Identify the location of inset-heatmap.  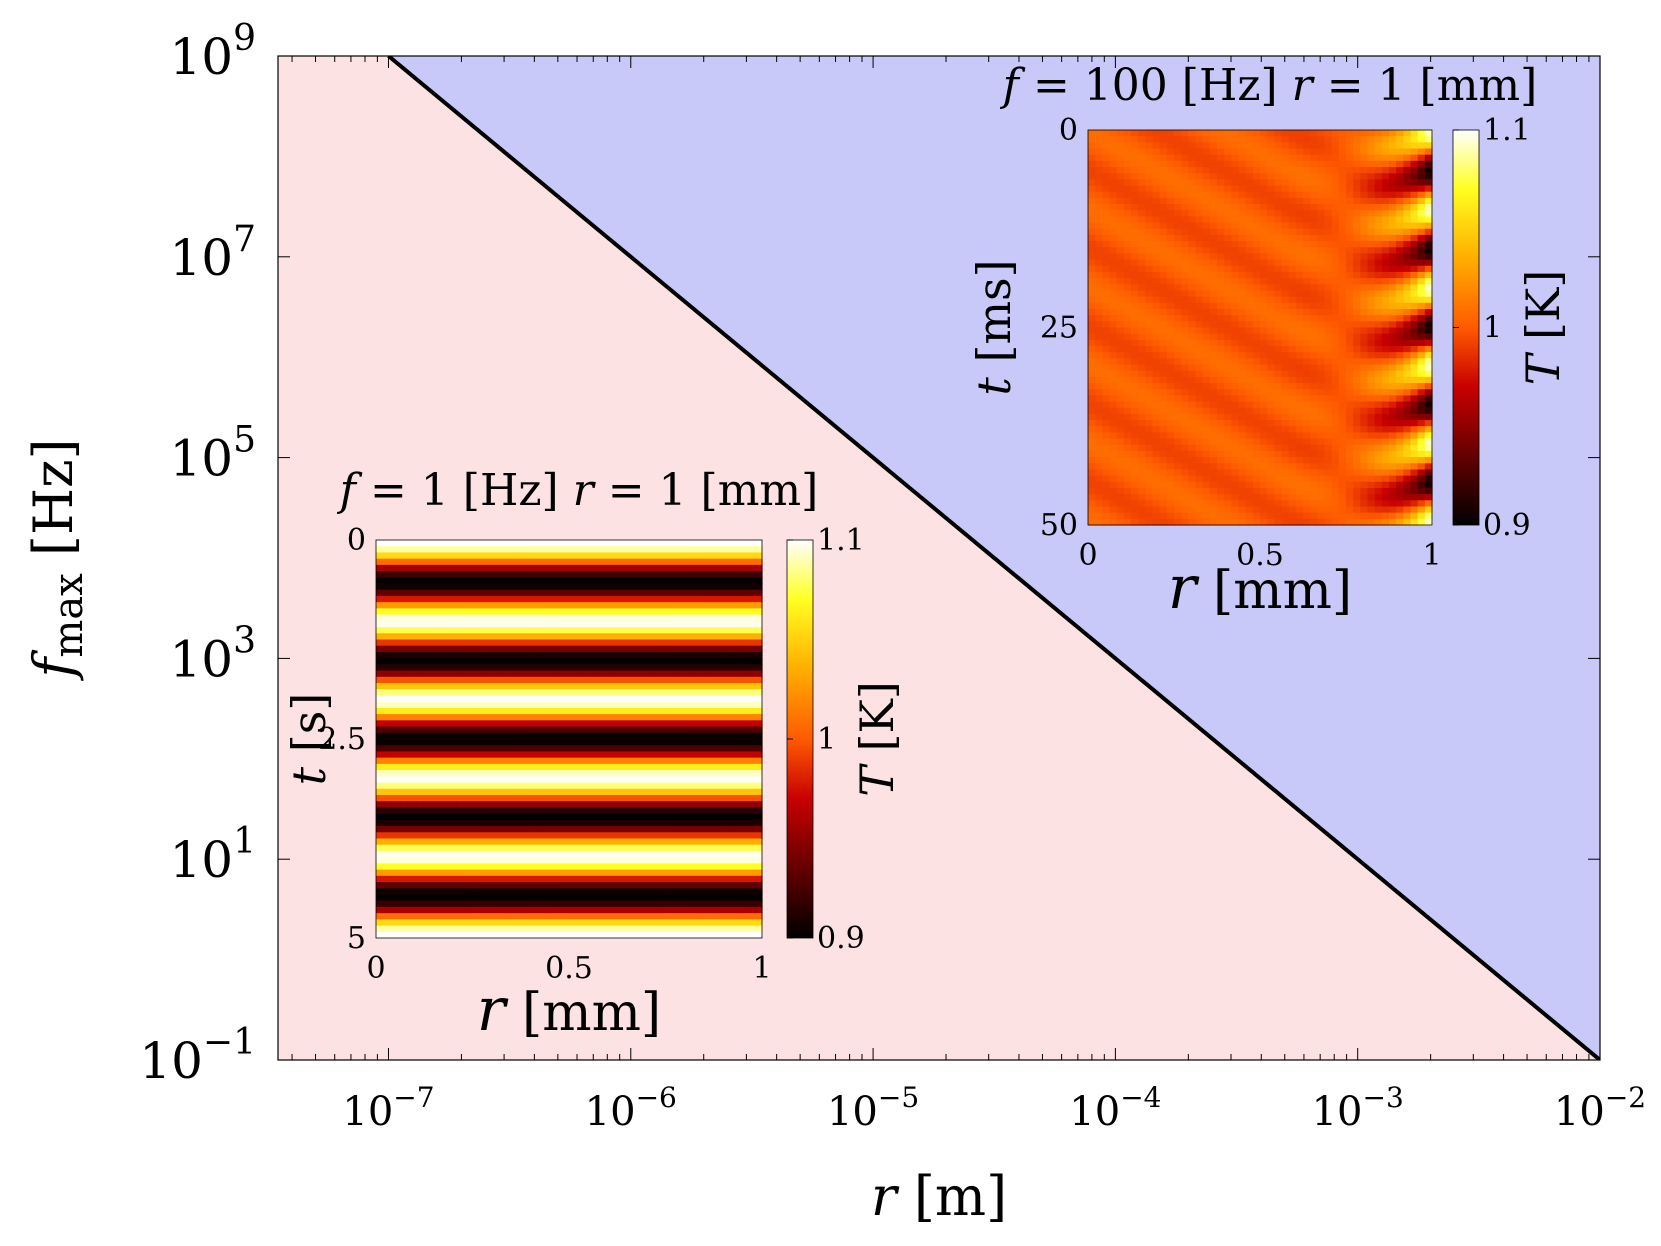
(1260, 328).